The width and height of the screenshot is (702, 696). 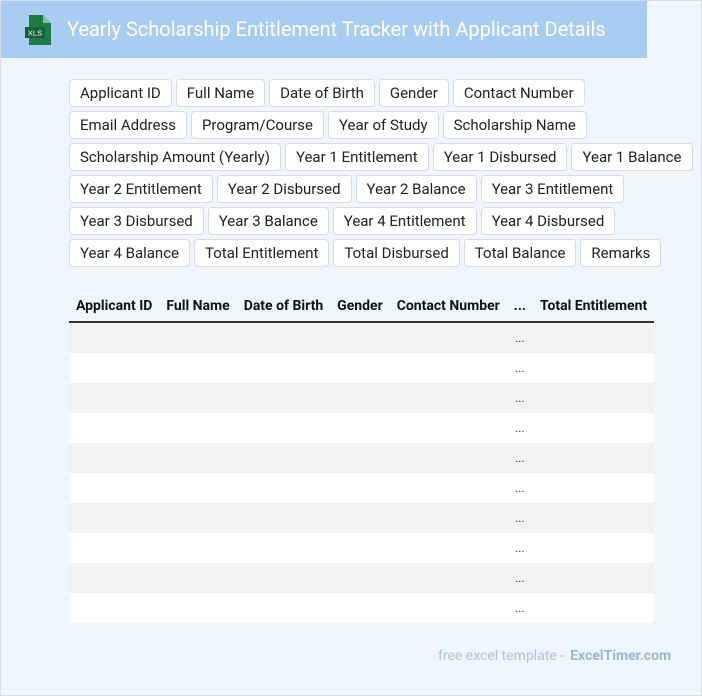 What do you see at coordinates (518, 93) in the screenshot?
I see `field-tag: Contact Number` at bounding box center [518, 93].